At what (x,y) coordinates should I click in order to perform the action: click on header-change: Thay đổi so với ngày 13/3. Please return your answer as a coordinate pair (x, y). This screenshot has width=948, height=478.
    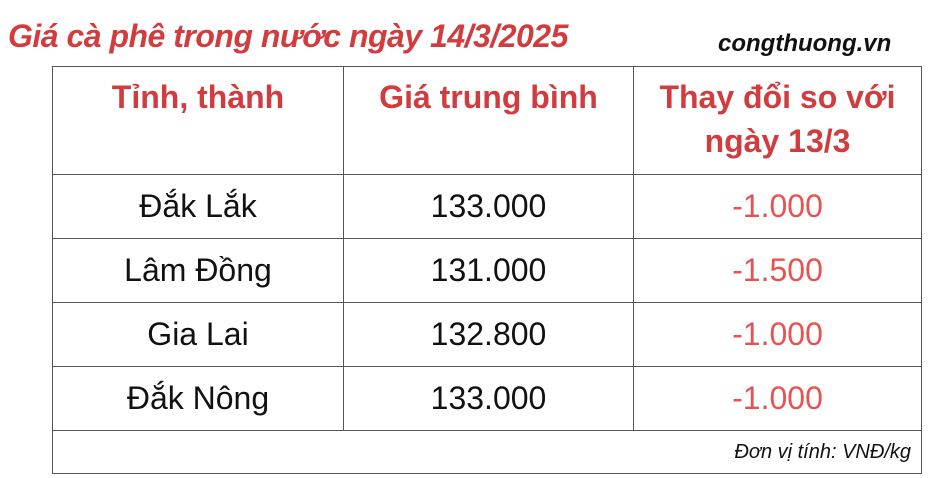
    Looking at the image, I should click on (777, 120).